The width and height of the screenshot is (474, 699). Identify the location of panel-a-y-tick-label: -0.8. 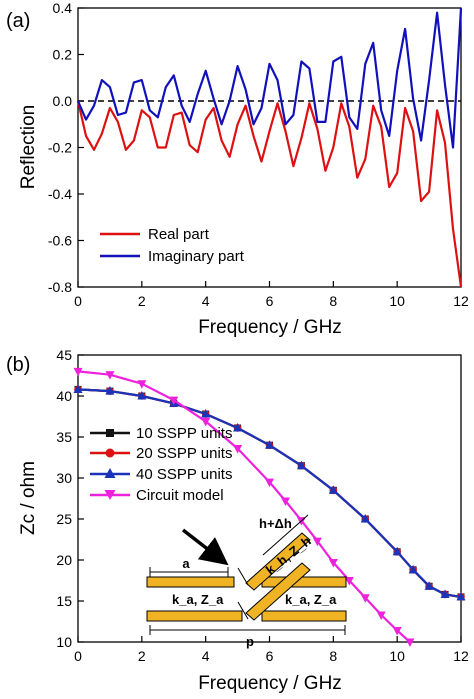
(60, 287).